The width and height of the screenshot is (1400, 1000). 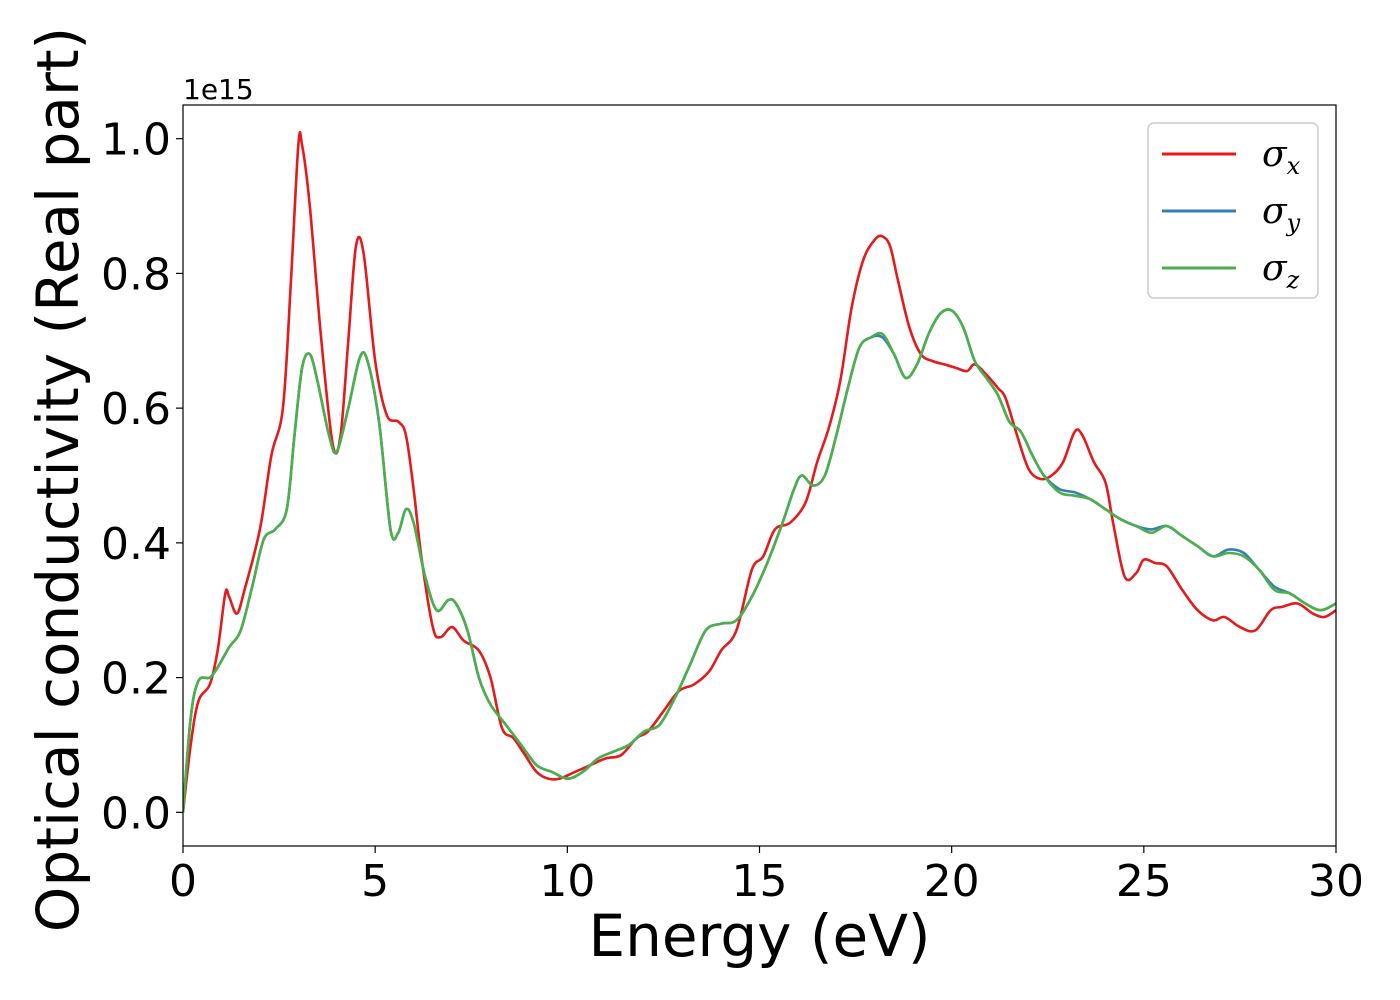 What do you see at coordinates (952, 881) in the screenshot?
I see `x-tick-label: 20` at bounding box center [952, 881].